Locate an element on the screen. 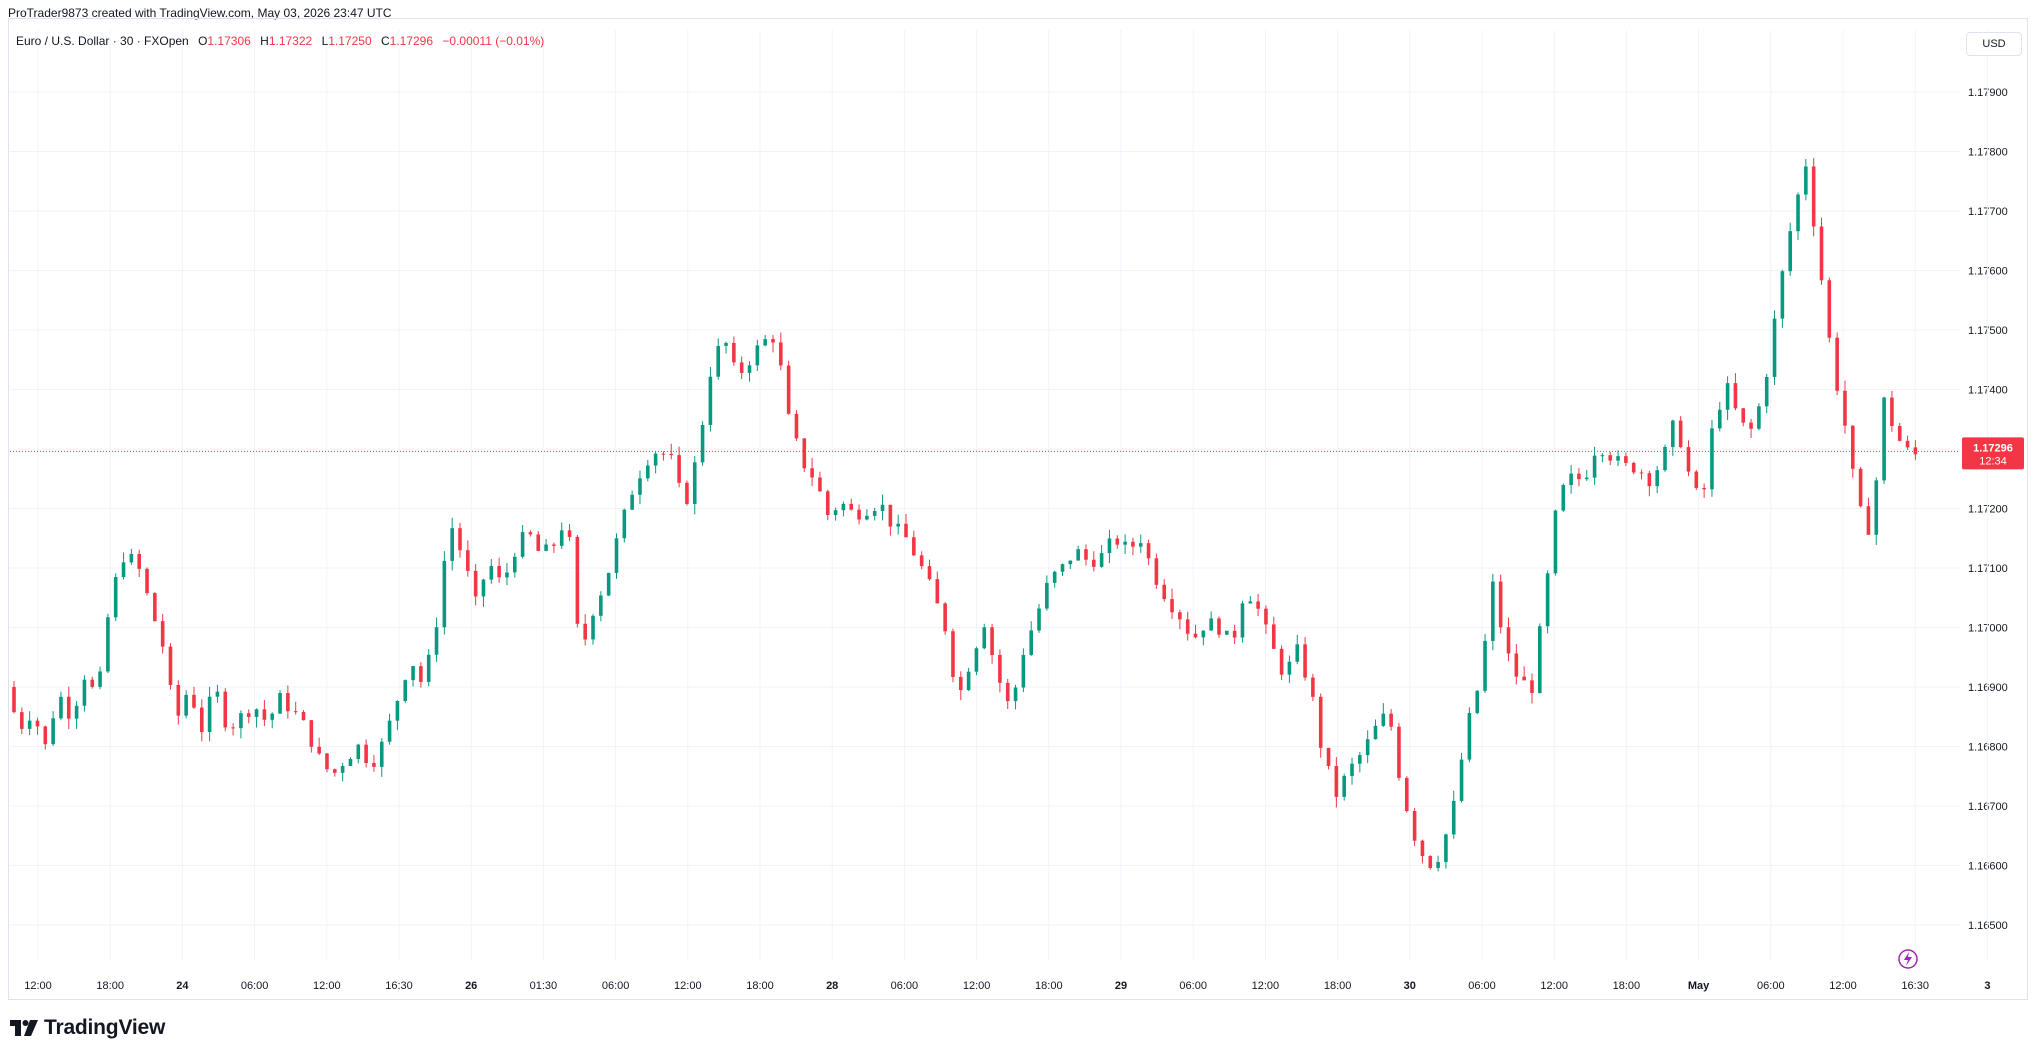 The image size is (2039, 1059). symbol-title: Euro / U.S. Dollar · 30 · FXOpen is located at coordinates (102, 41).